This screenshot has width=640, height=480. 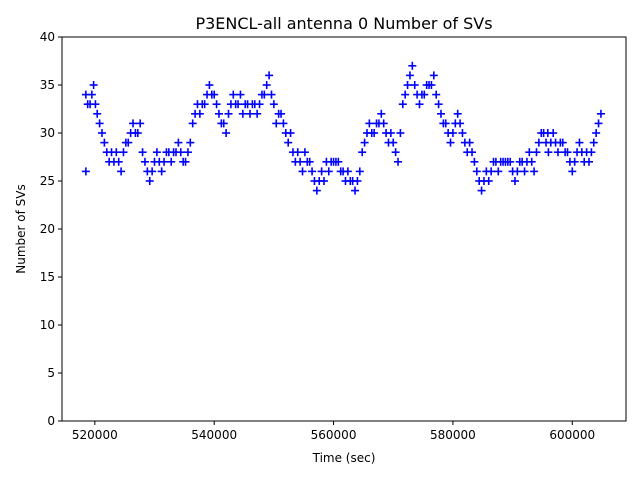 What do you see at coordinates (343, 23) in the screenshot?
I see `chart-title: P3ENCL-all antenna 0 Number of SVs` at bounding box center [343, 23].